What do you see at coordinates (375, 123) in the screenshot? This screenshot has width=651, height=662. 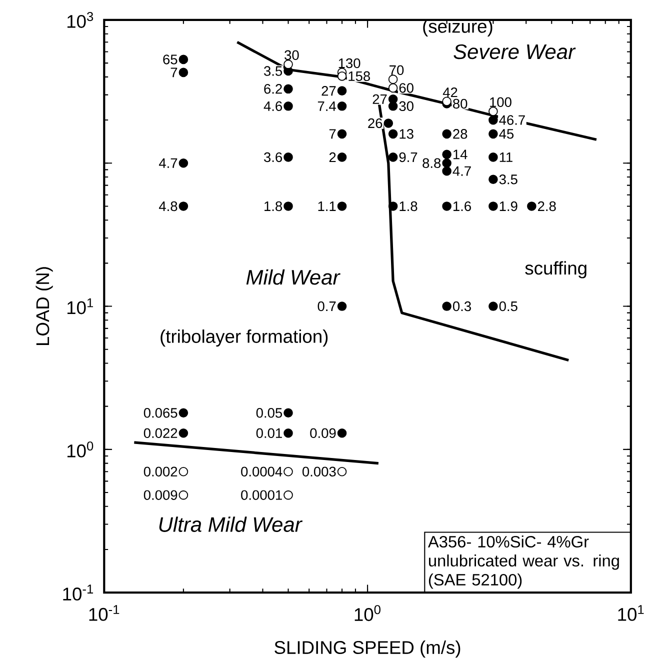 I see `annotation: 26` at bounding box center [375, 123].